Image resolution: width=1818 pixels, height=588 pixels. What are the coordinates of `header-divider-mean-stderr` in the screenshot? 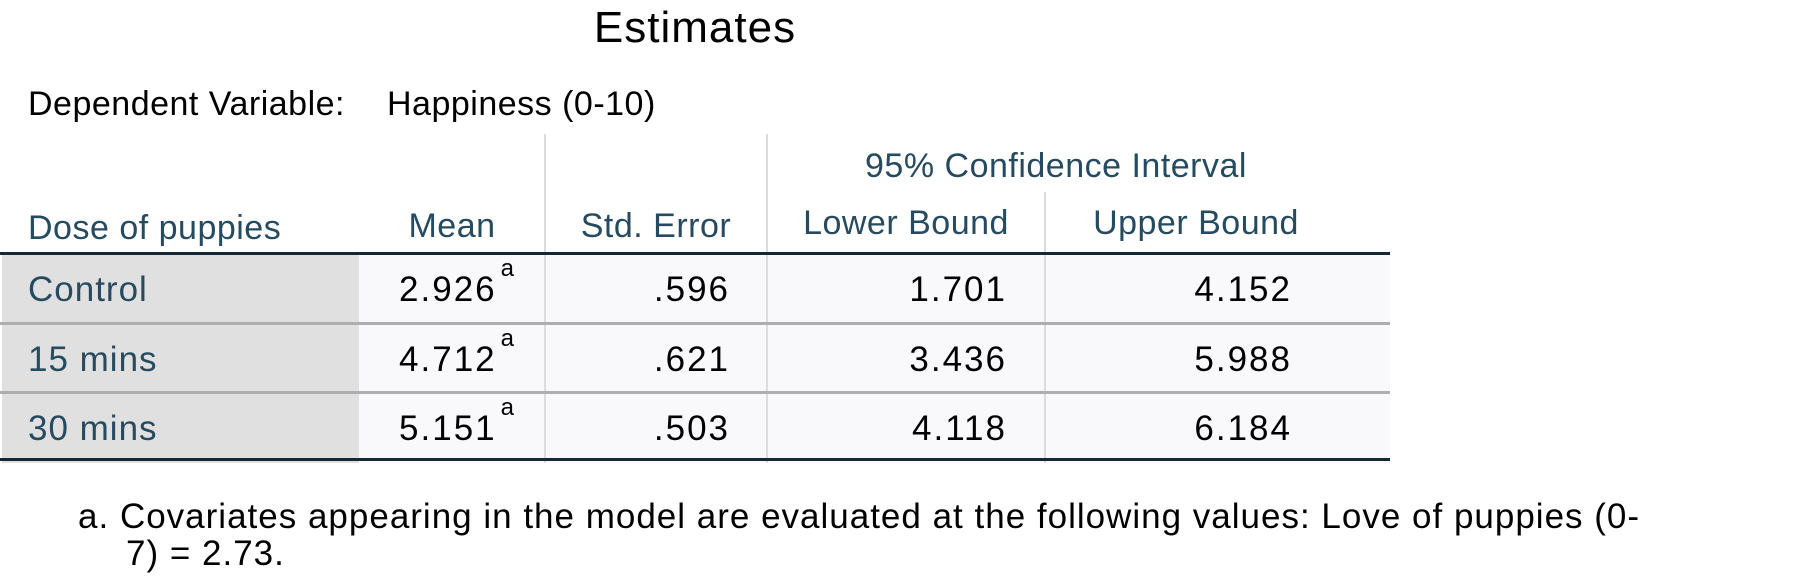 It's located at (545, 198).